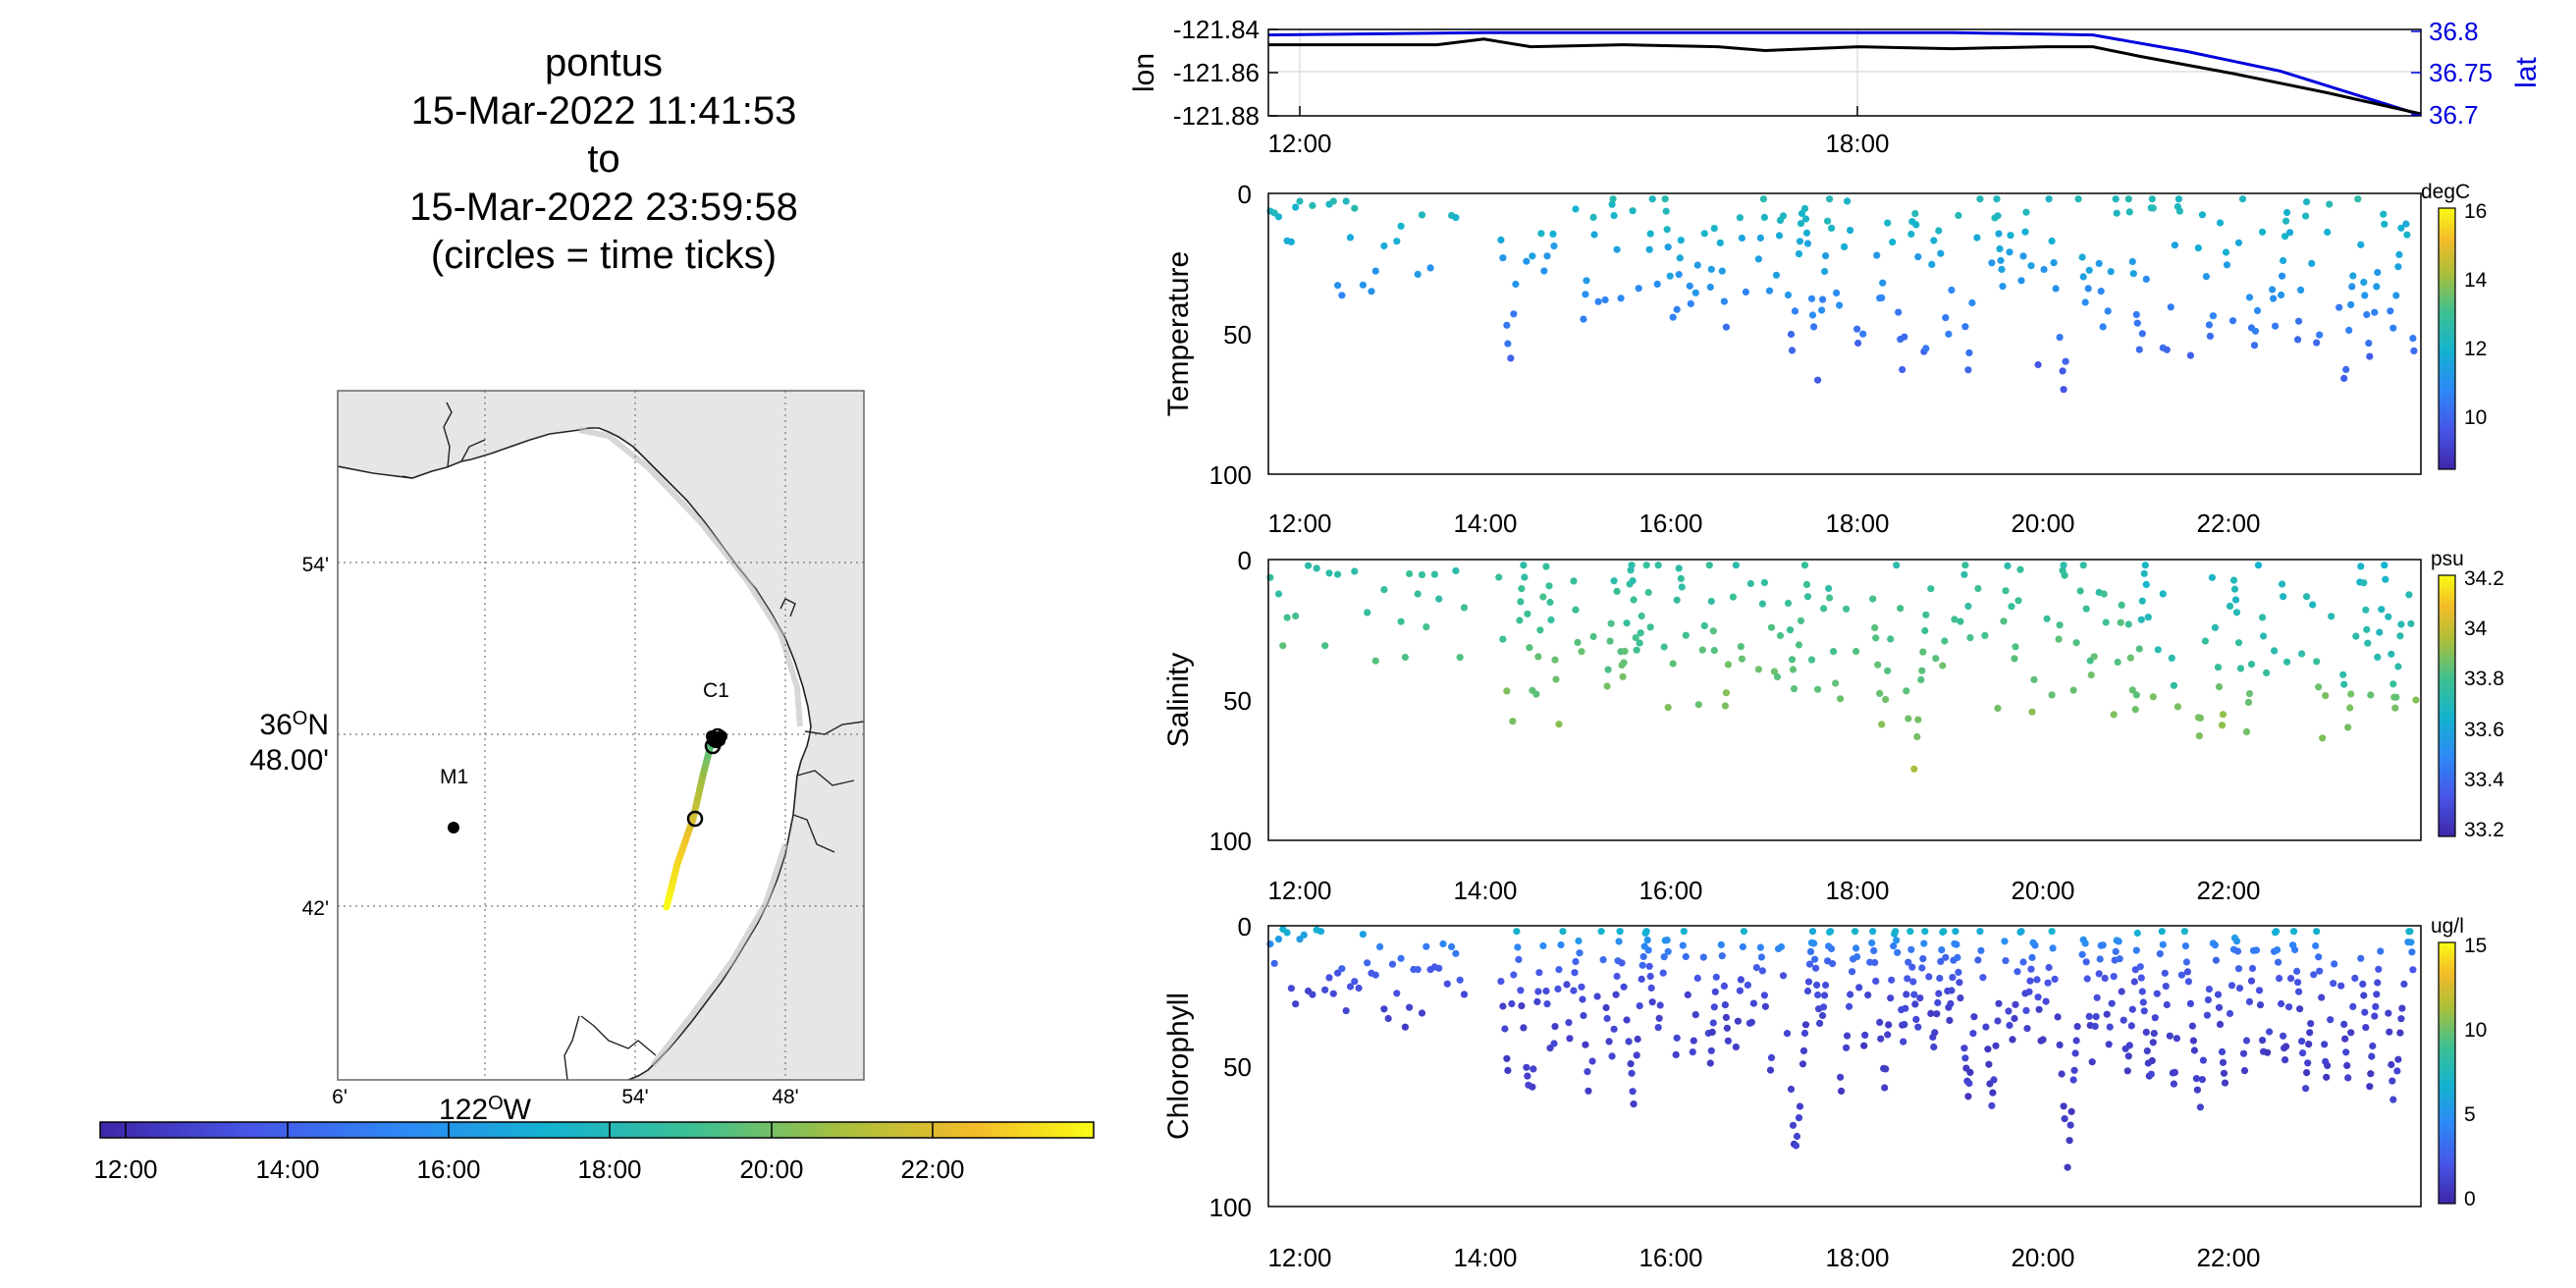 The width and height of the screenshot is (2576, 1288). Describe the element at coordinates (2526, 71) in the screenshot. I see `lat-axis-label: lat` at that location.